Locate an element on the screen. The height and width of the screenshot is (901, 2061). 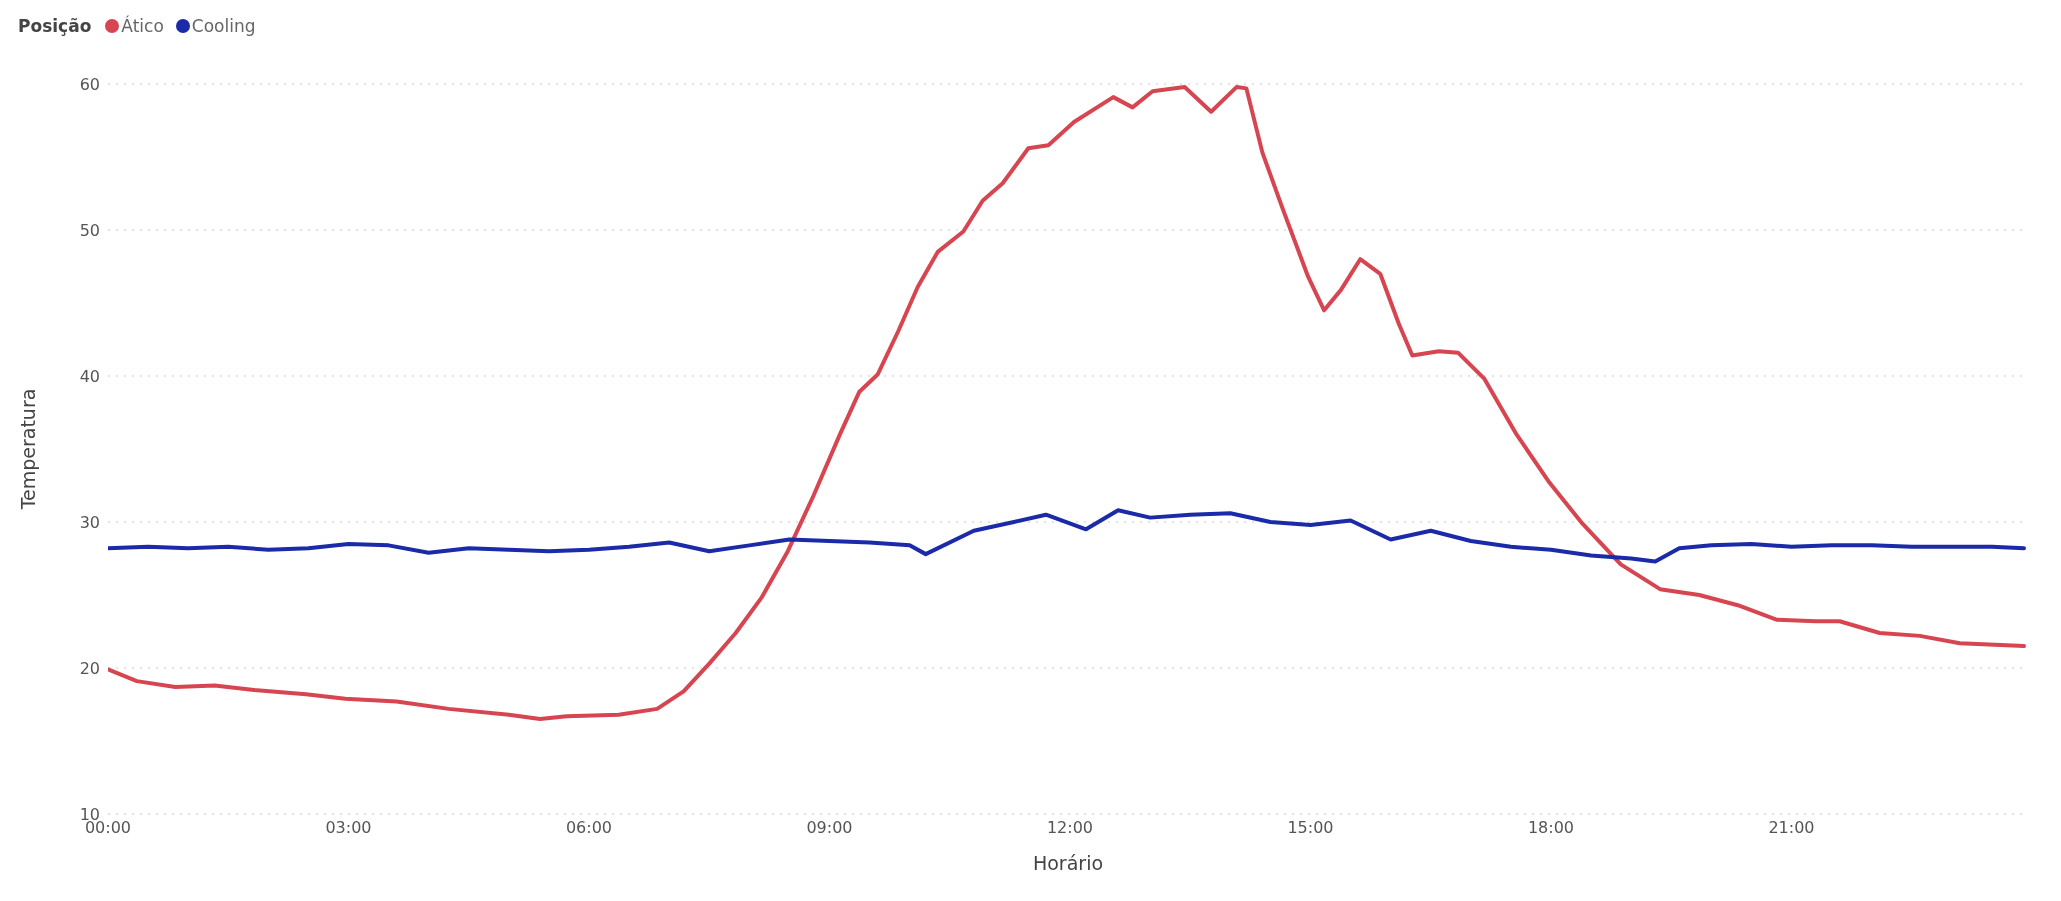
y-tick-label: 50 is located at coordinates (89, 230).